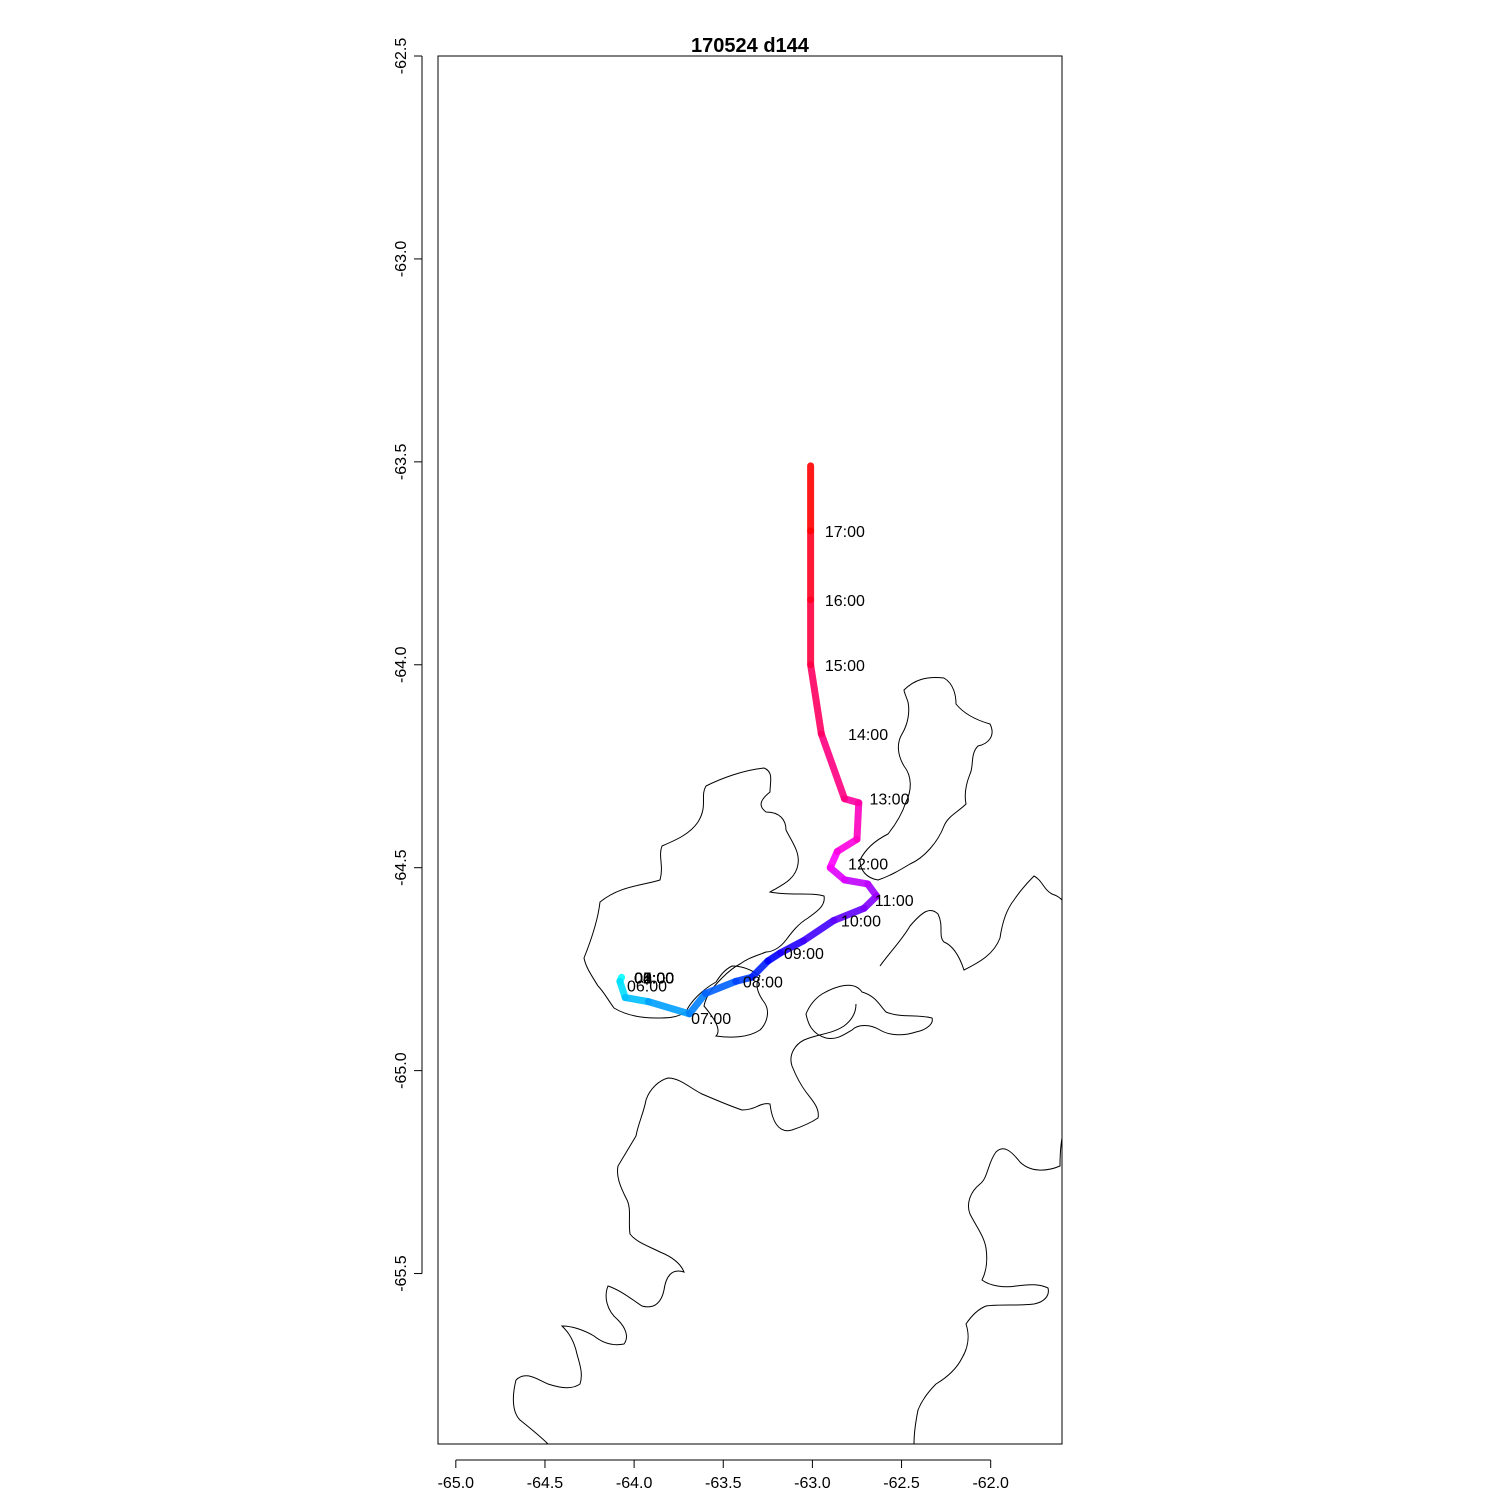 Image resolution: width=1500 pixels, height=1500 pixels. What do you see at coordinates (401, 664) in the screenshot?
I see `y-tick-label: -64.0` at bounding box center [401, 664].